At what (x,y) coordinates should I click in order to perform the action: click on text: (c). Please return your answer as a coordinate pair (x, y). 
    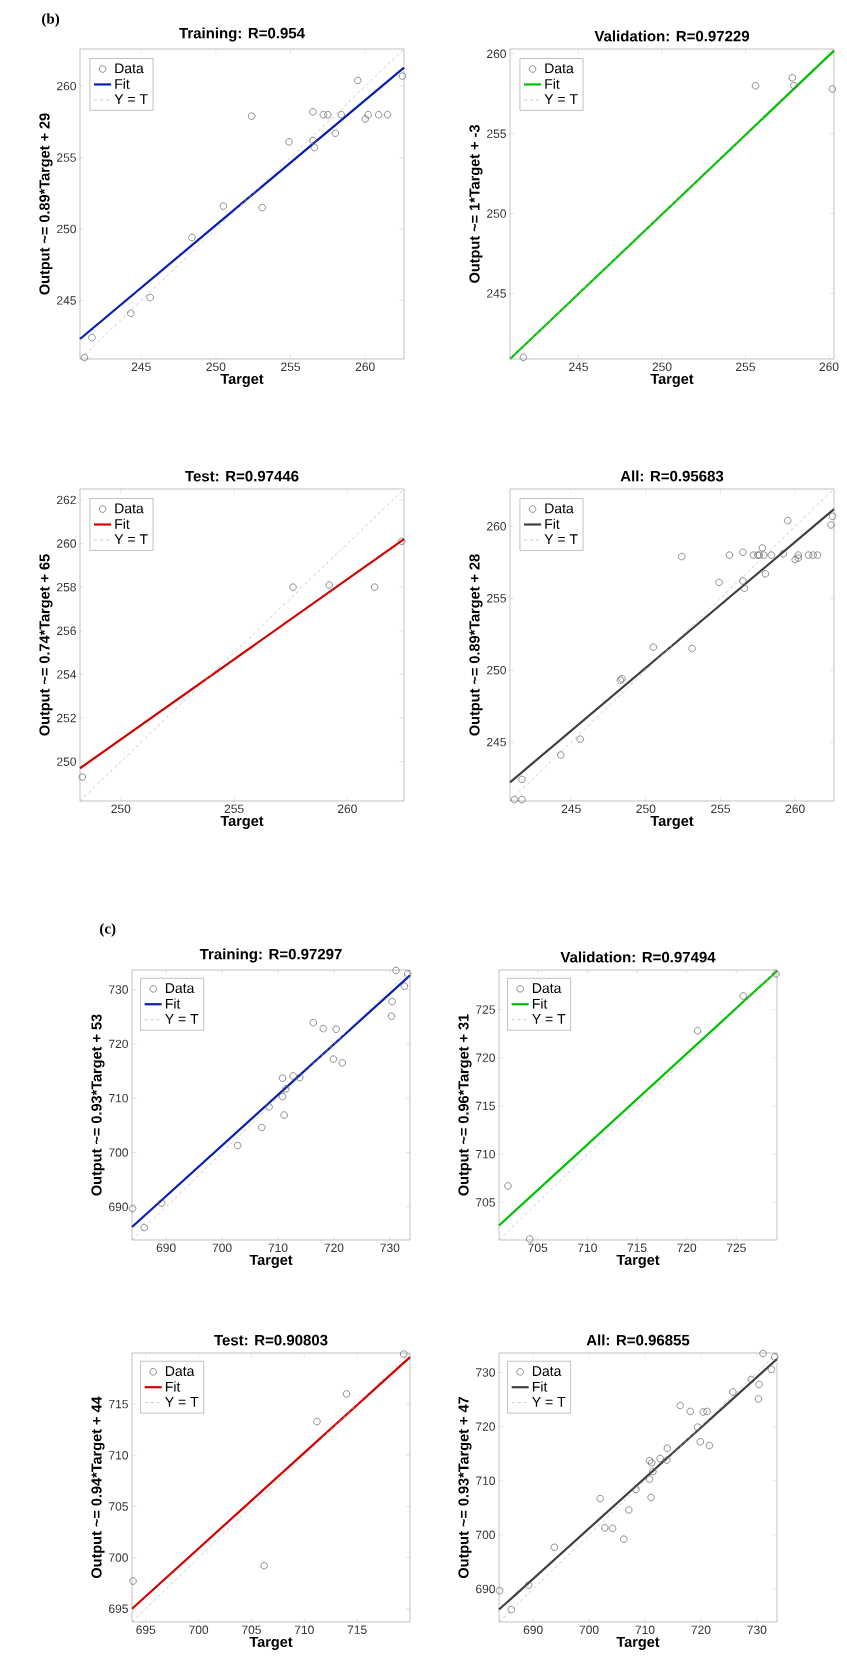
    Looking at the image, I should click on (108, 930).